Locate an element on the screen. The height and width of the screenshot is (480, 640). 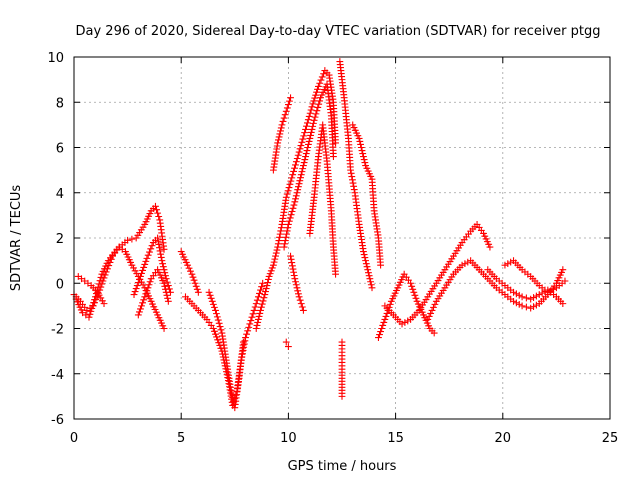
y-tick-label: 8 is located at coordinates (60, 103).